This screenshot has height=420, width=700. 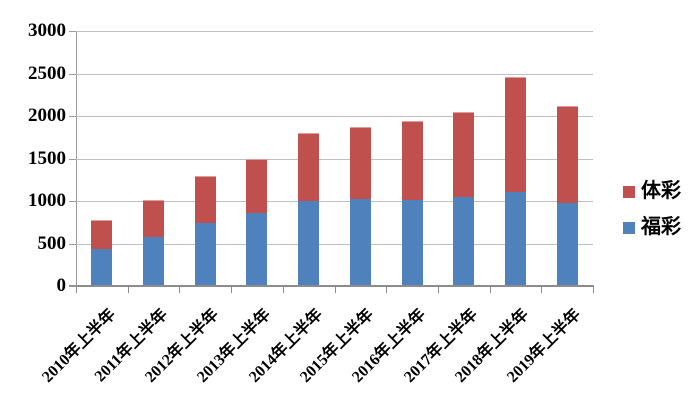 What do you see at coordinates (661, 227) in the screenshot?
I see `legend-label-fucai: 福彩` at bounding box center [661, 227].